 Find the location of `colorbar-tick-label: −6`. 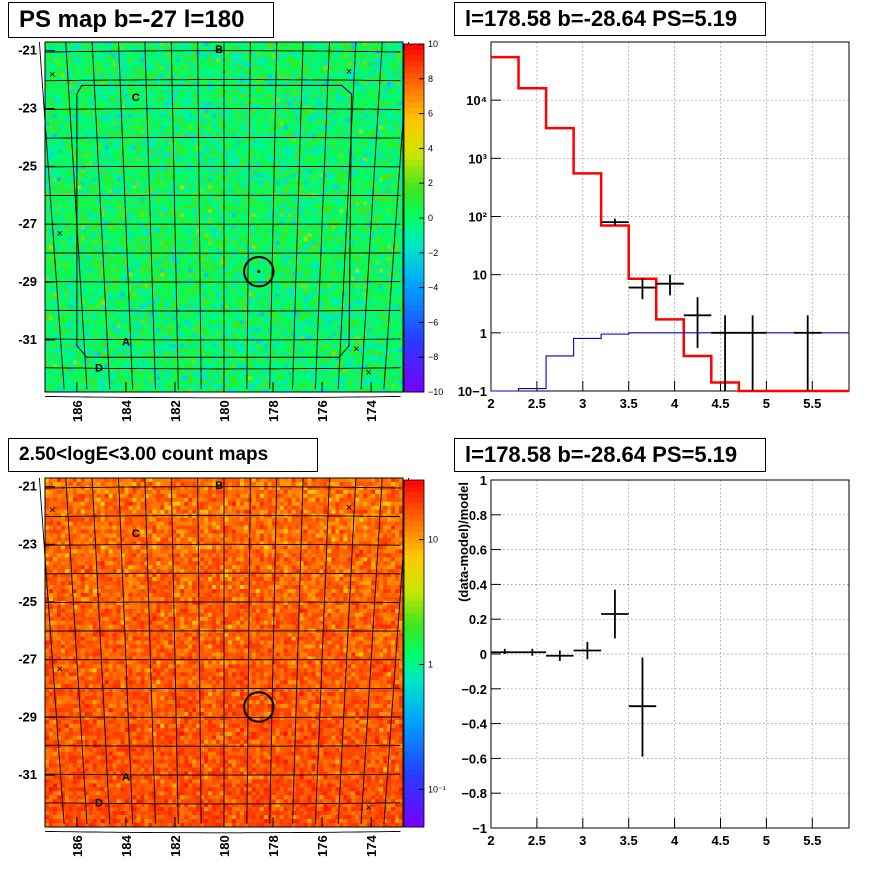

colorbar-tick-label: −6 is located at coordinates (433, 322).